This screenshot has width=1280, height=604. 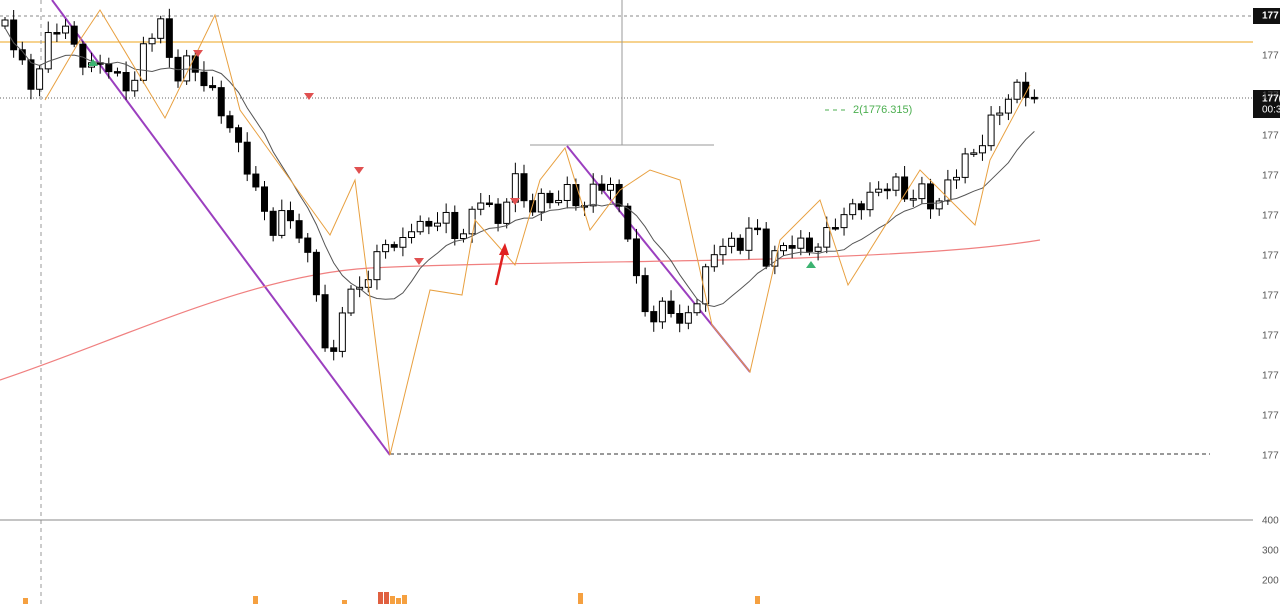 What do you see at coordinates (1266, 104) in the screenshot?
I see `current-price-box` at bounding box center [1266, 104].